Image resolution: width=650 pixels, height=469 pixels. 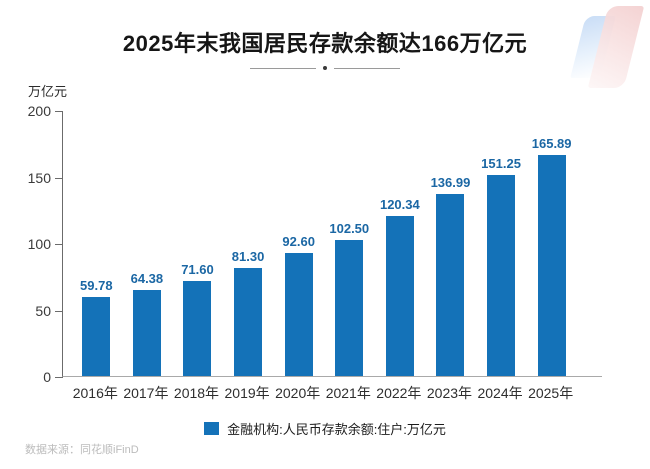 I want to click on bar-slot: 71.60, so click(x=197, y=243).